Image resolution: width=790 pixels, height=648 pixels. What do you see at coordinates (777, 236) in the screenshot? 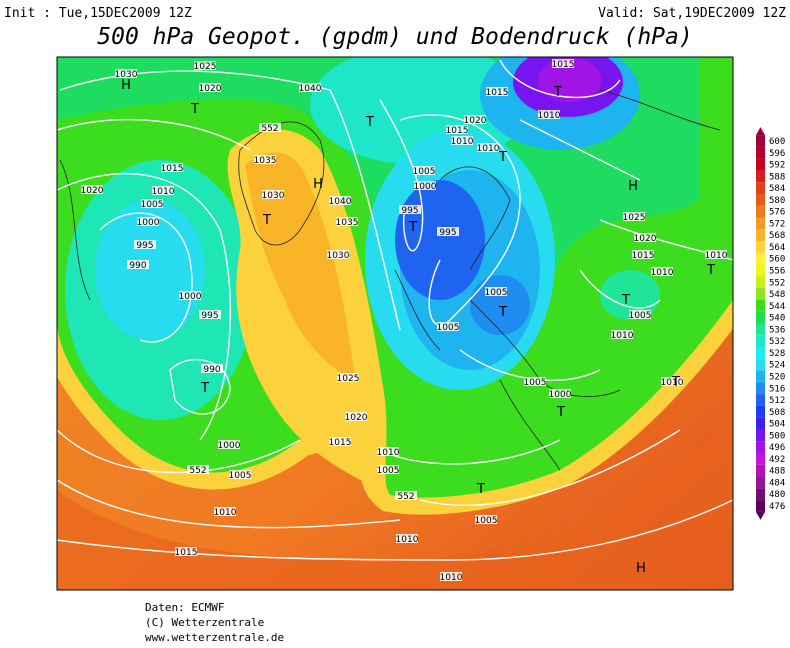
I see `colorbar-label: 568` at bounding box center [777, 236].